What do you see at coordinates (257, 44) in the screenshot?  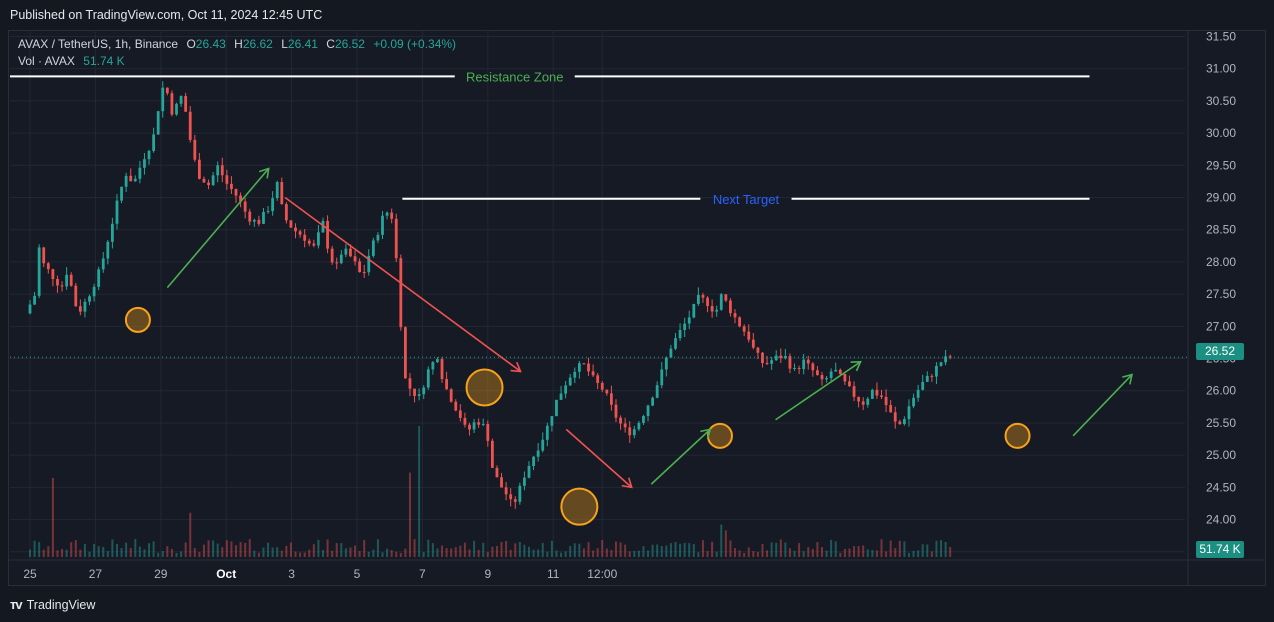 I see `high-value: 26.62` at bounding box center [257, 44].